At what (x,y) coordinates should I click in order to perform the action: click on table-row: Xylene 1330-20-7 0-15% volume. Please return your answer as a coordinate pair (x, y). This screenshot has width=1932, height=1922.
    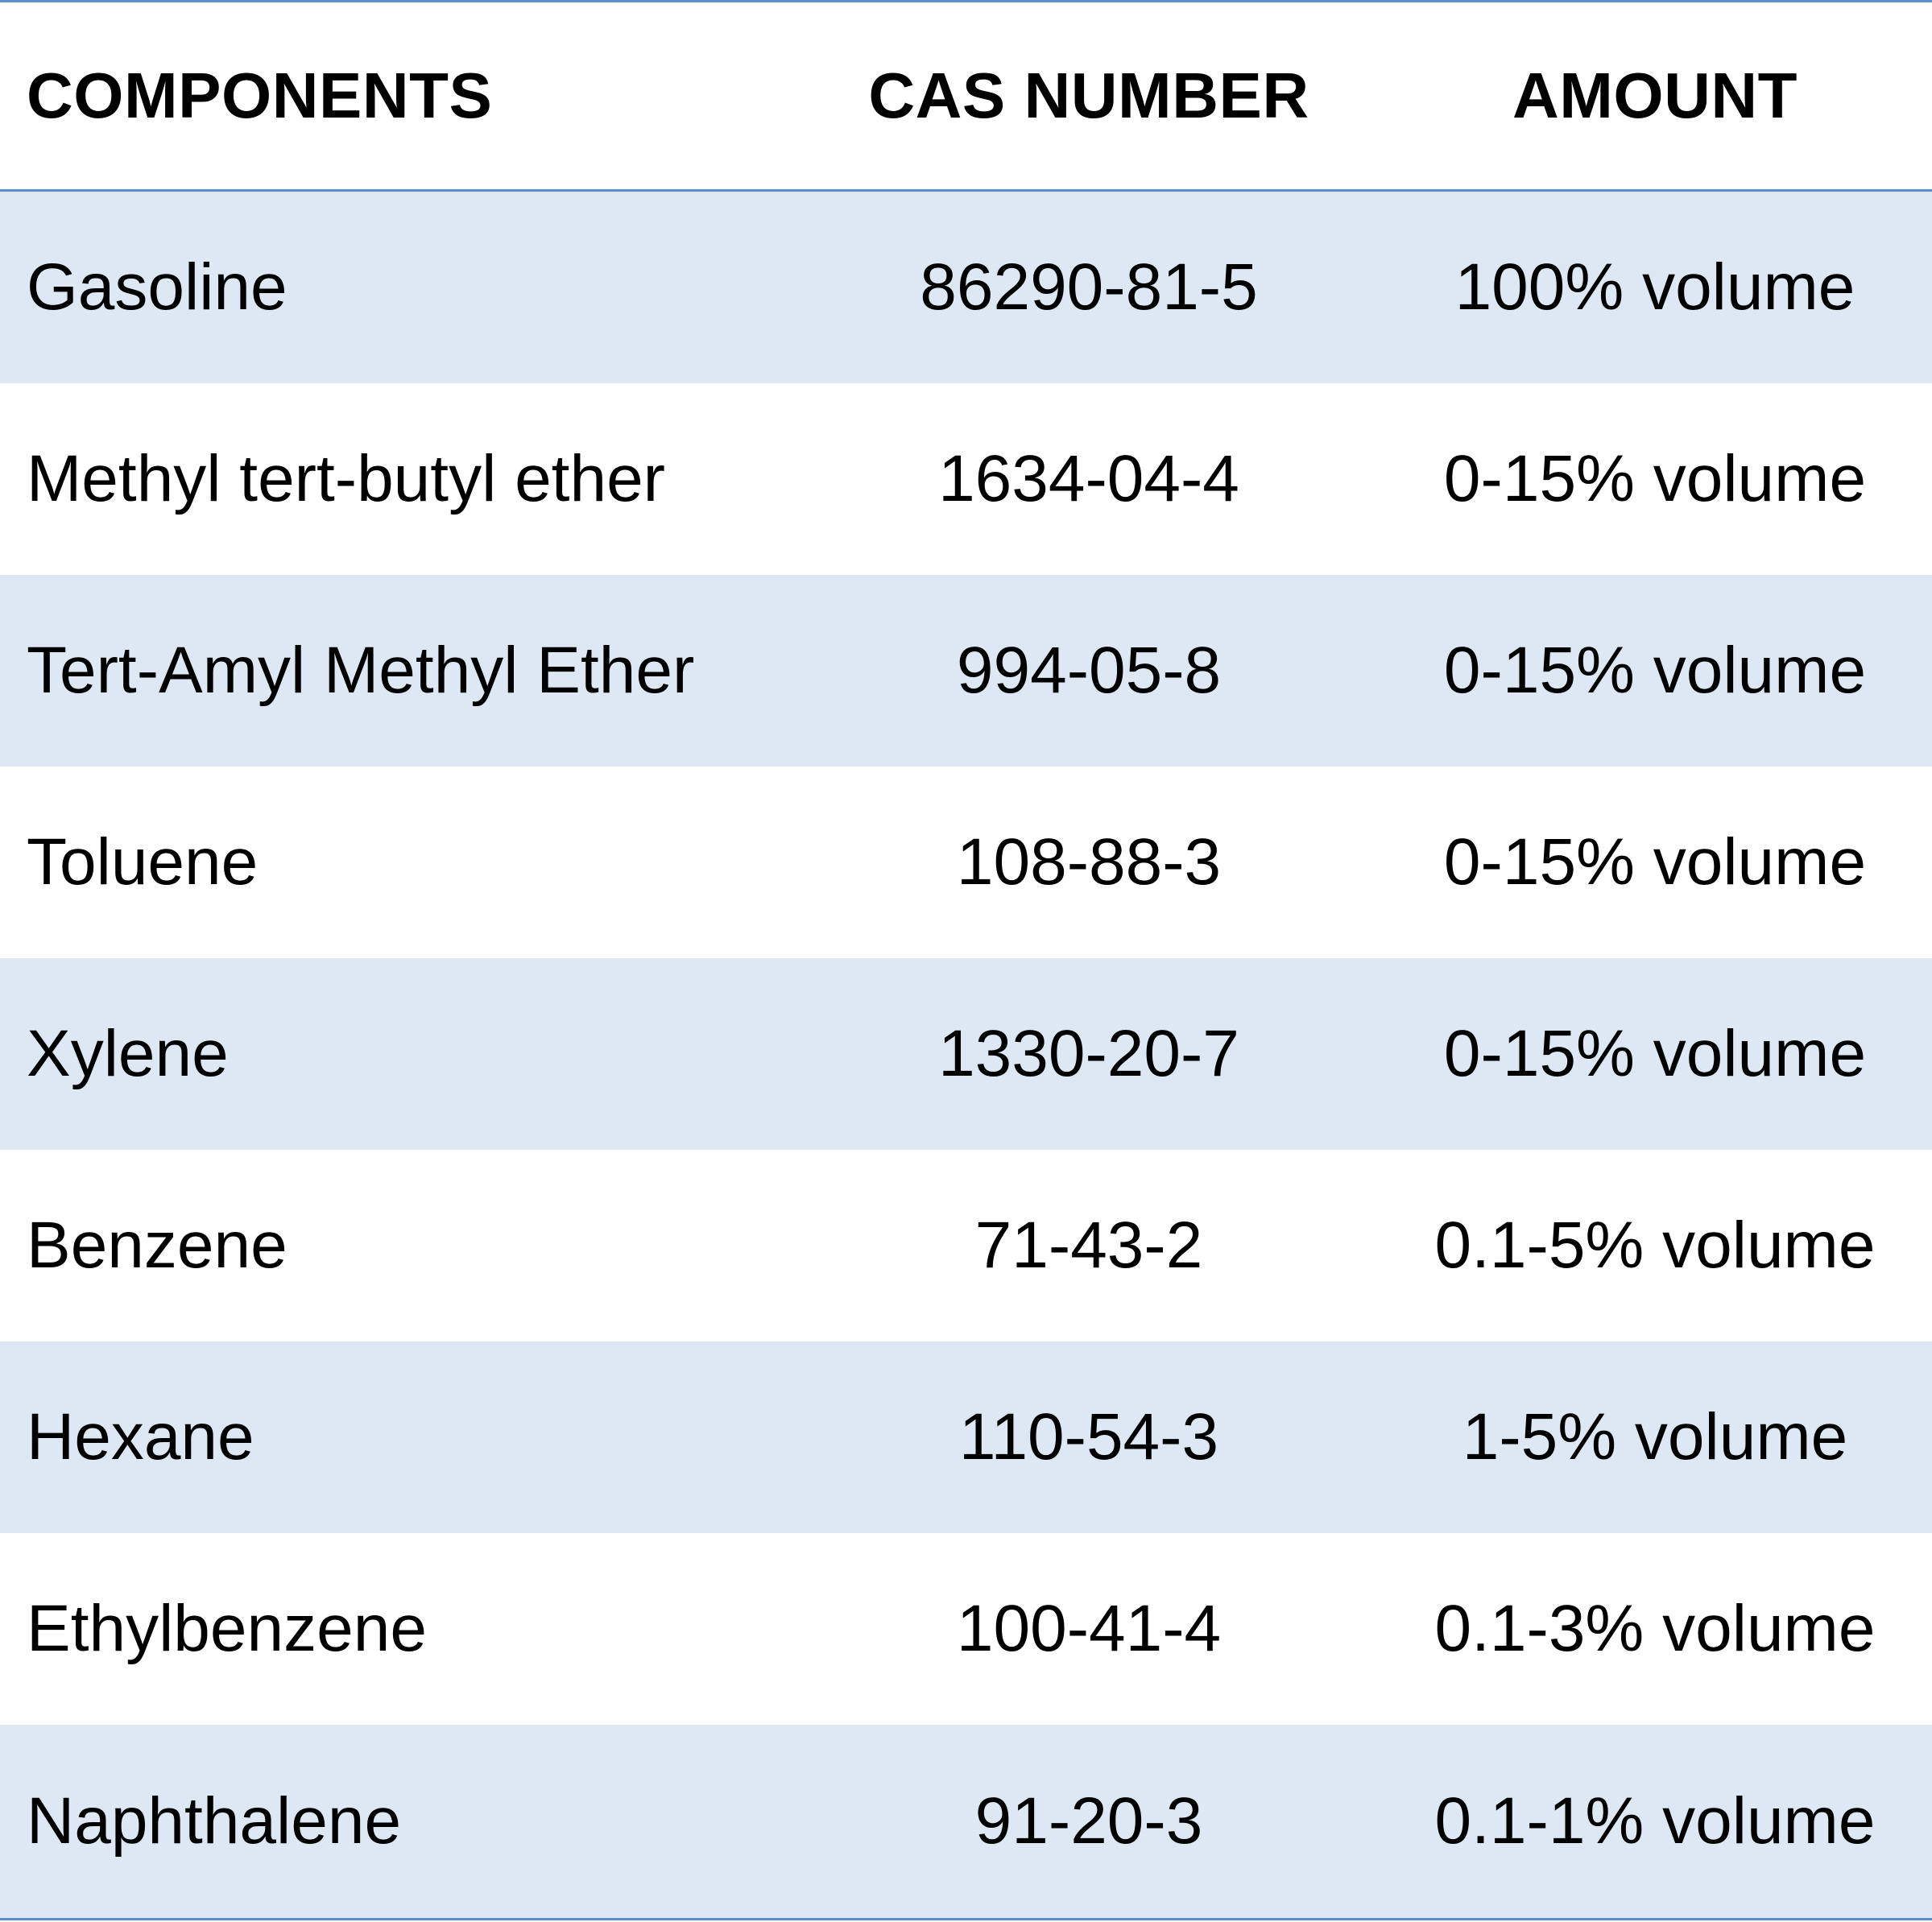
    Looking at the image, I should click on (966, 1054).